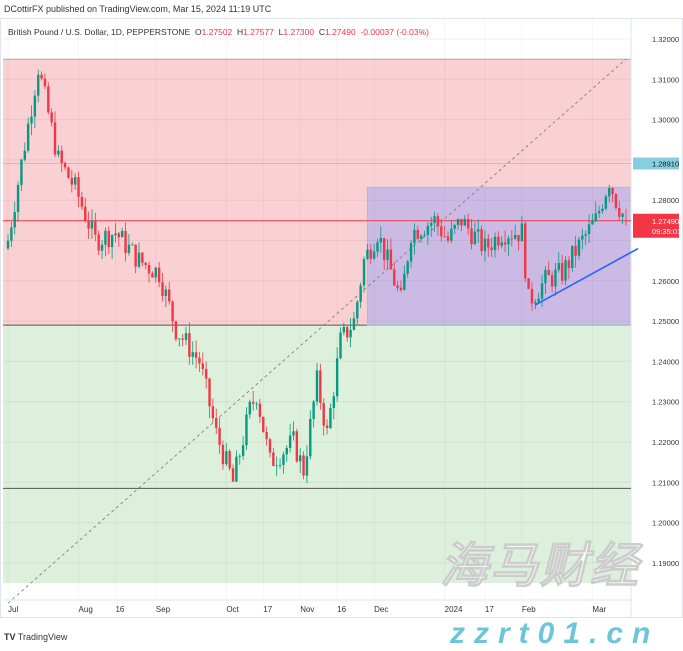 This screenshot has height=651, width=683. Describe the element at coordinates (307, 609) in the screenshot. I see `x-tick-label: Nov` at that location.